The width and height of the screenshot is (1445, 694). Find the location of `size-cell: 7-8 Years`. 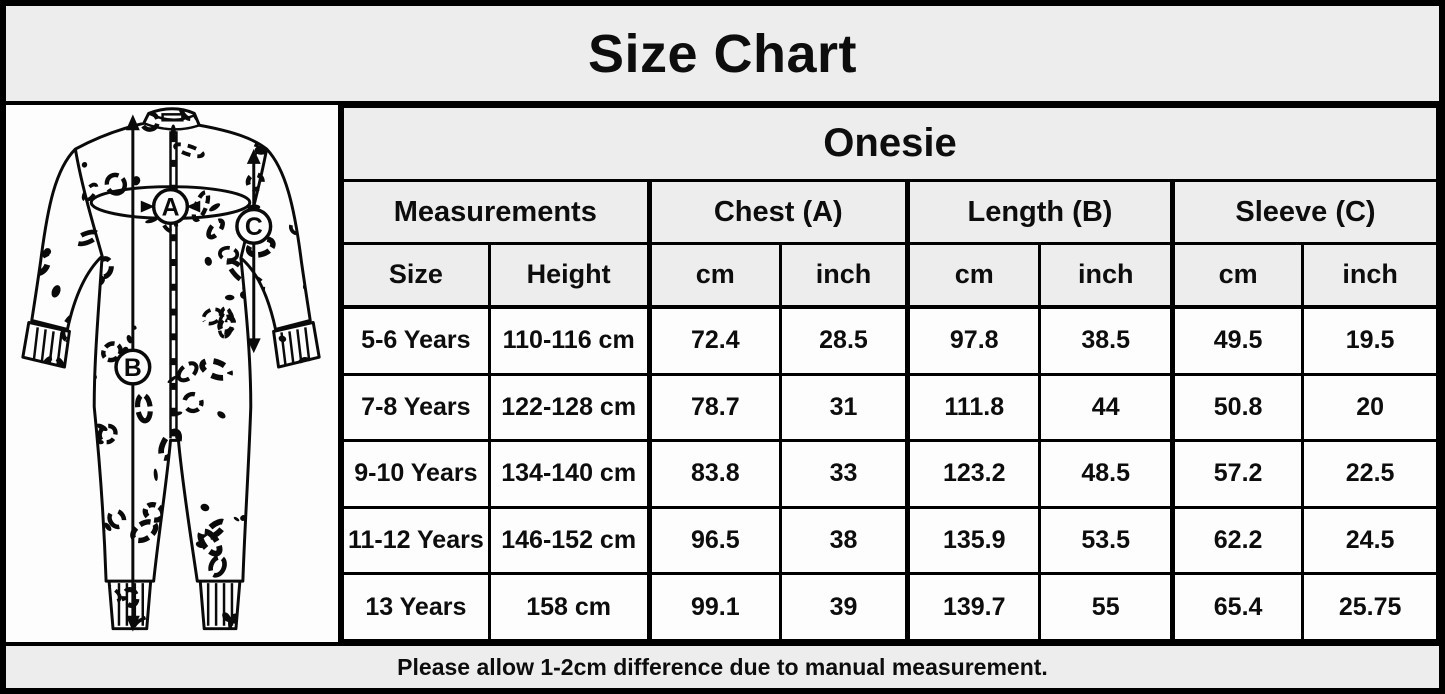

size-cell: 7-8 Years is located at coordinates (416, 407).